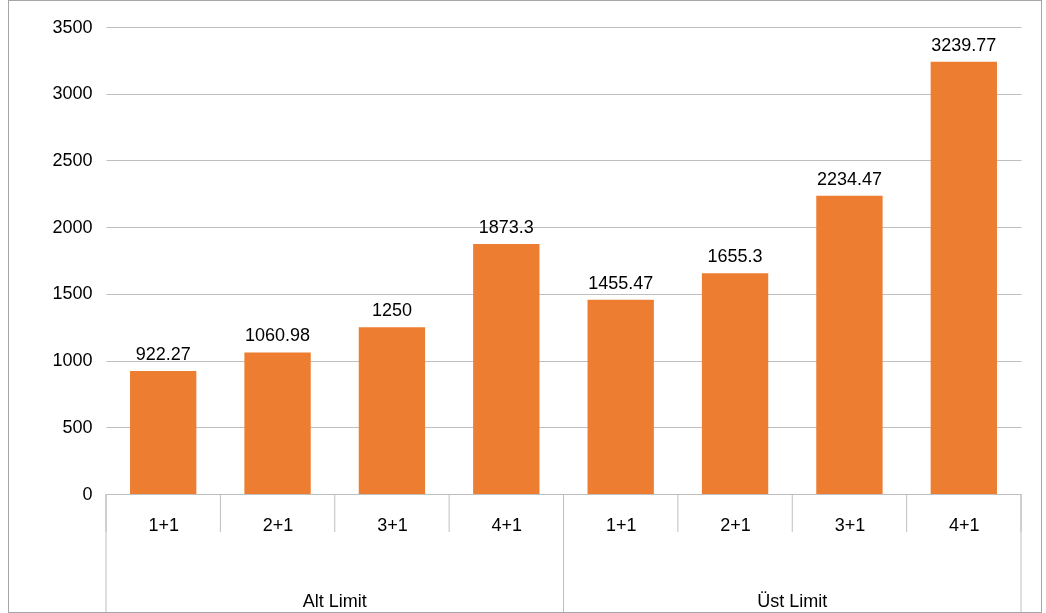 The height and width of the screenshot is (613, 1046). What do you see at coordinates (87, 493) in the screenshot?
I see `y-tick-label: 0` at bounding box center [87, 493].